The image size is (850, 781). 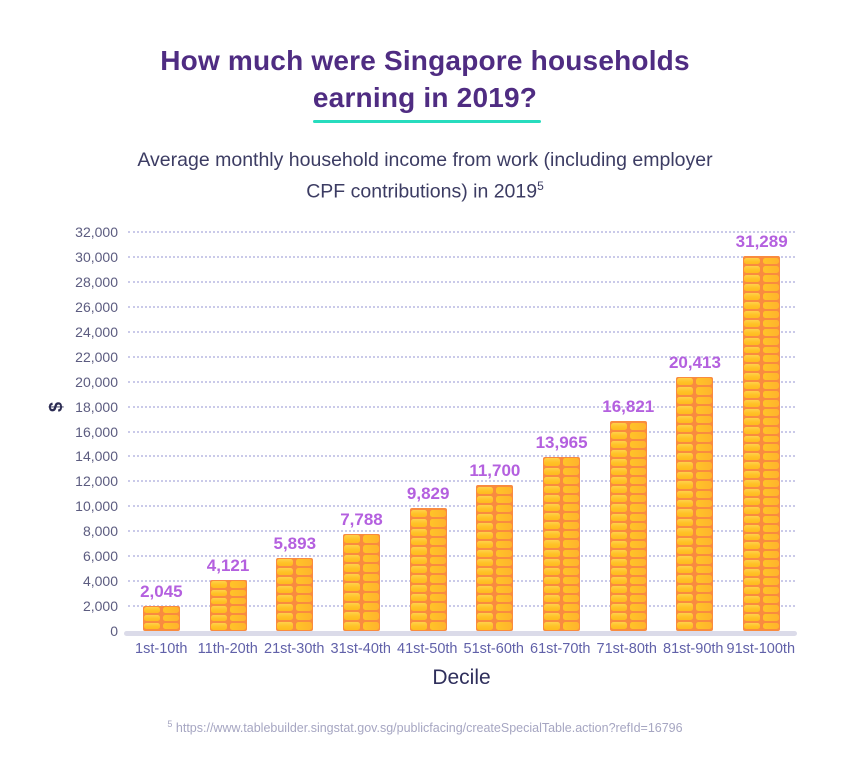 I want to click on page-title-line2: earning in 2019?, so click(x=425, y=97).